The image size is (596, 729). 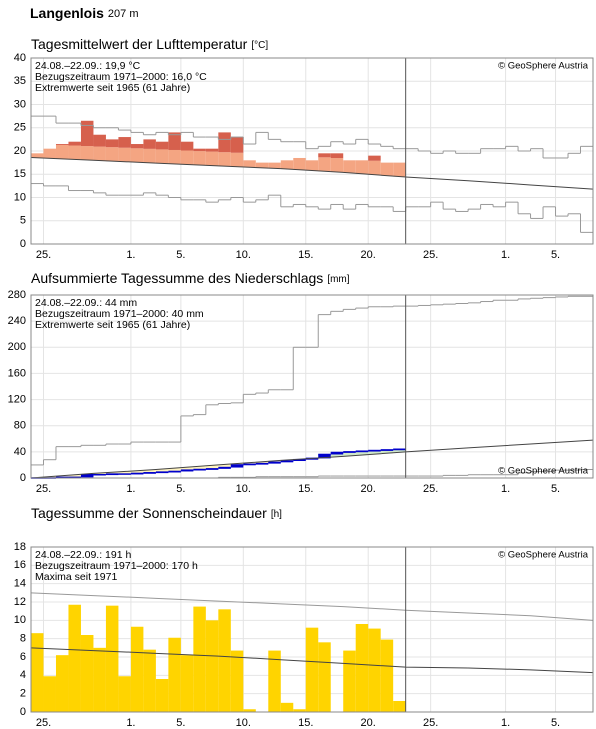 I want to click on y-tick-label: 200, so click(x=17, y=347).